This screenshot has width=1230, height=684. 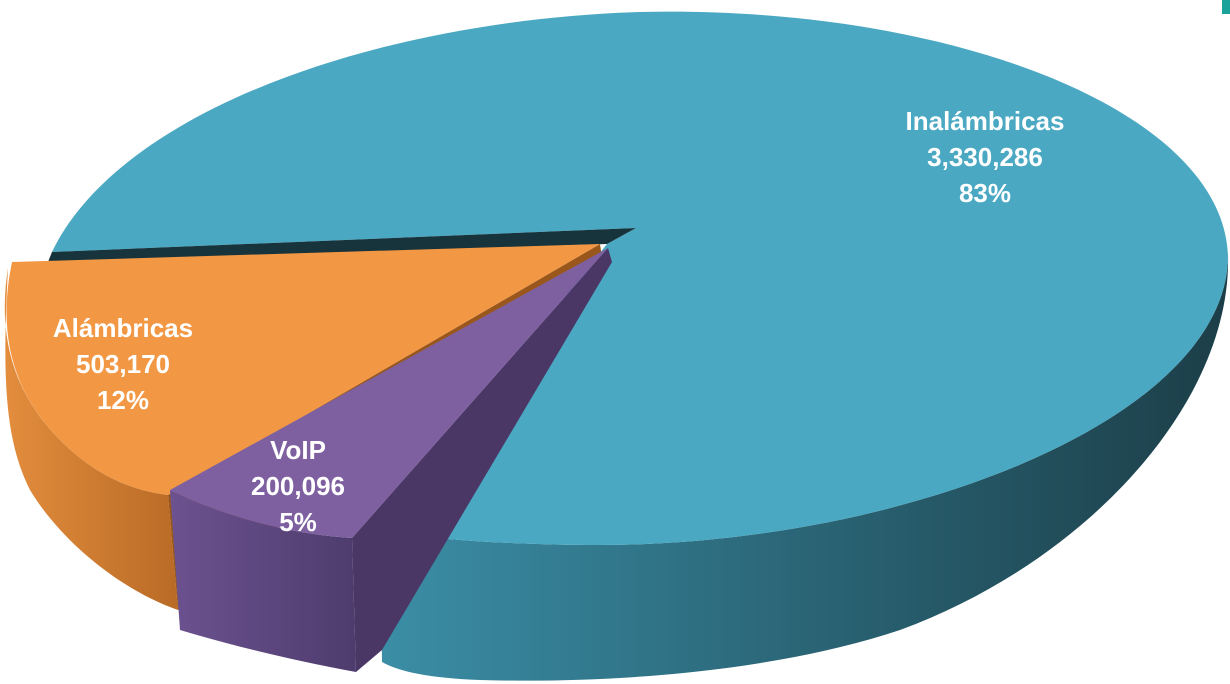 I want to click on data-label-alambricas-line-2: 503,170, so click(x=123, y=364).